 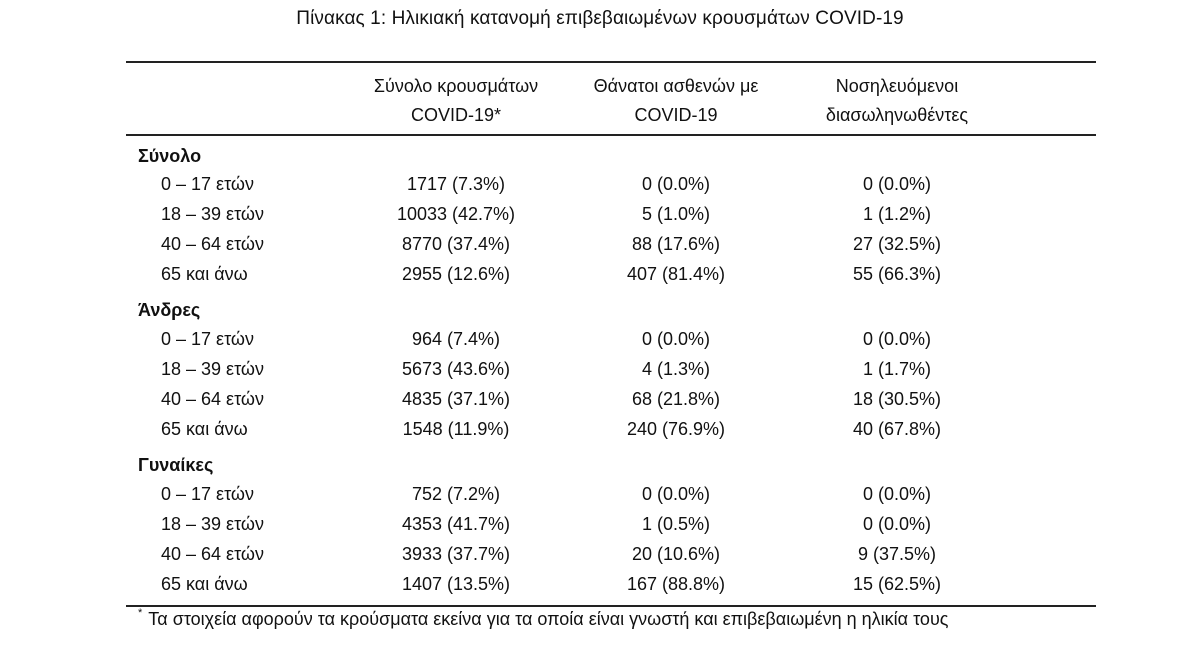 I want to click on cell-cases: 8770 (37.4%), so click(x=456, y=244).